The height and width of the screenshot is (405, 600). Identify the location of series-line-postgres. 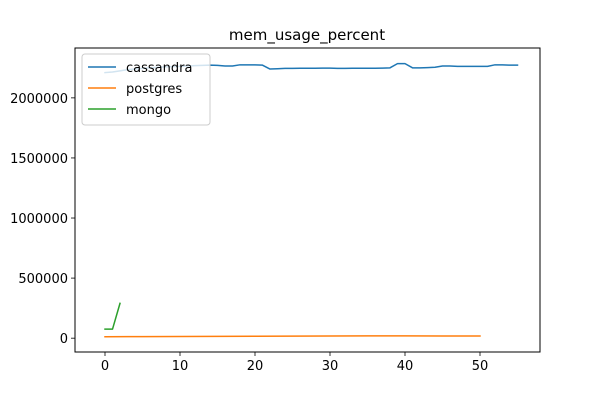
(292, 336).